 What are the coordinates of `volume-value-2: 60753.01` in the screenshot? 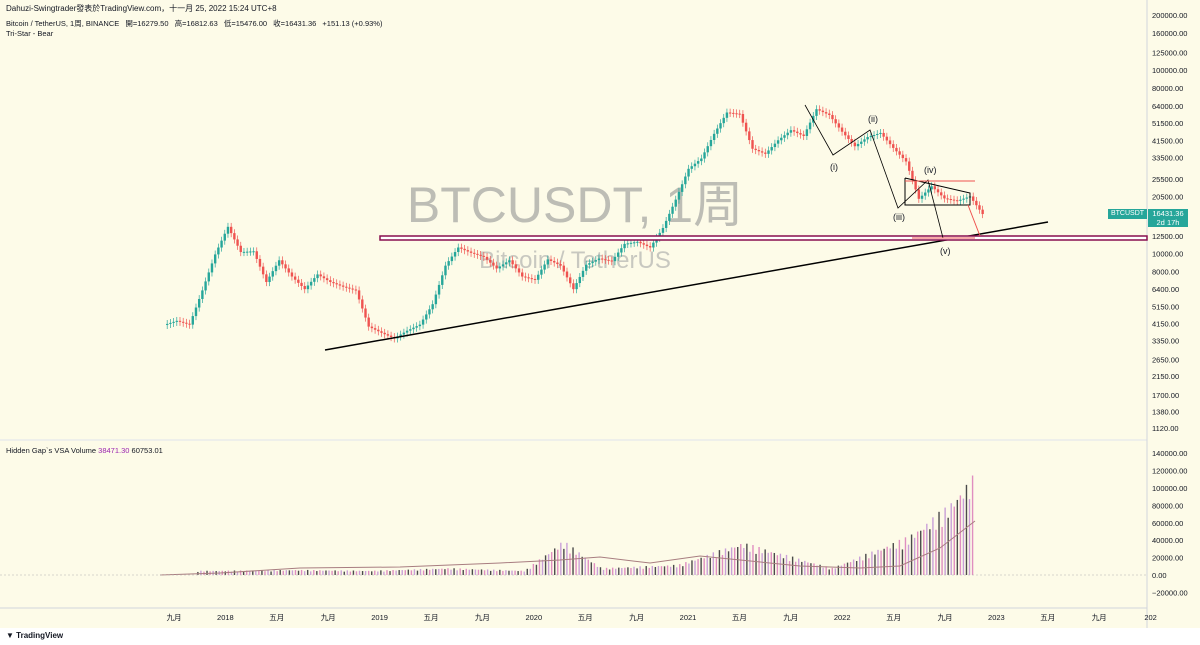 It's located at (147, 450).